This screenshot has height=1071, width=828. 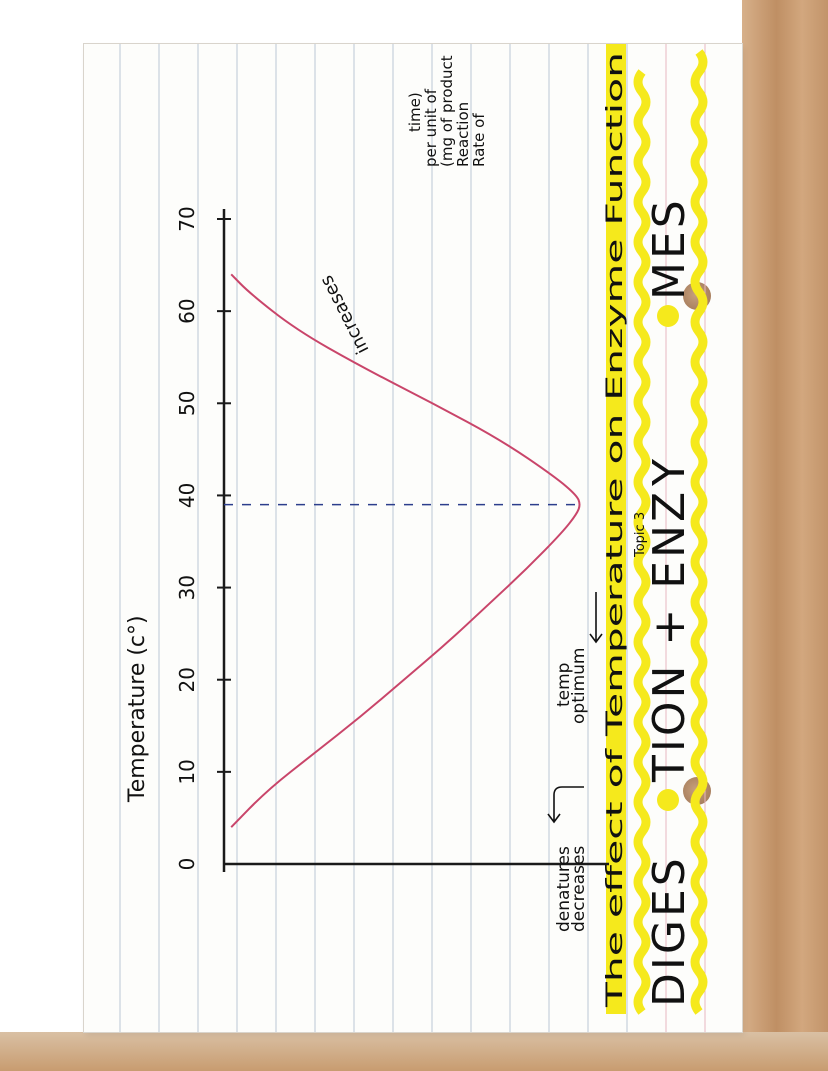 I want to click on annotation-increases: increases, so click(x=344, y=314).